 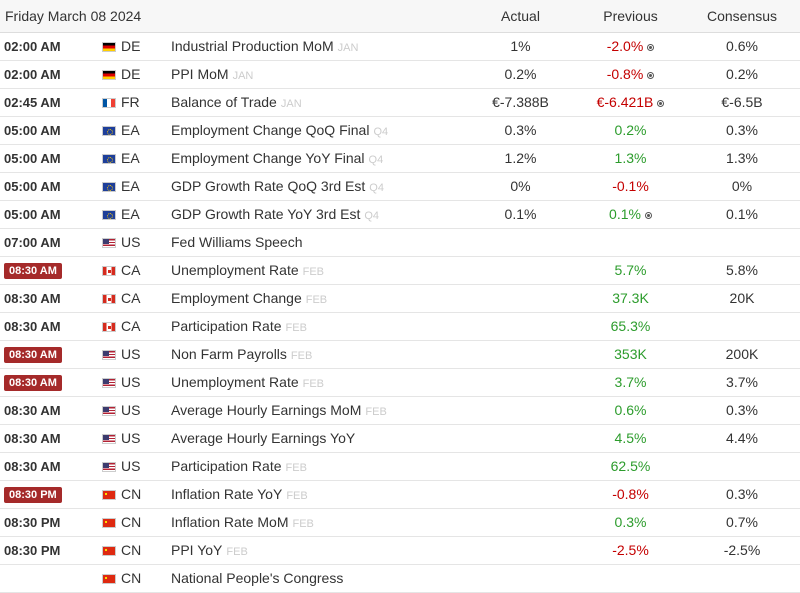 What do you see at coordinates (197, 550) in the screenshot?
I see `event-name: PPI YoY` at bounding box center [197, 550].